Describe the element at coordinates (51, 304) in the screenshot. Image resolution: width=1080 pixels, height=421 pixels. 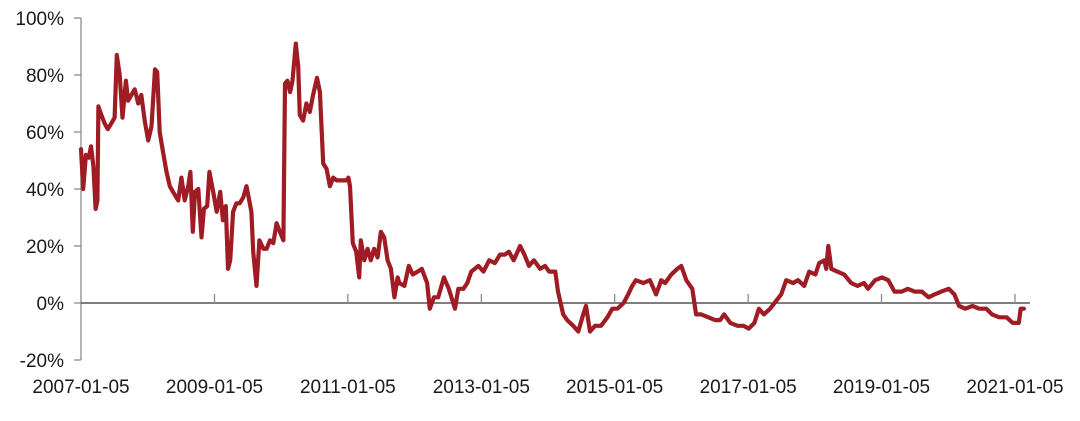
I see `y-tick-label: 0%` at that location.